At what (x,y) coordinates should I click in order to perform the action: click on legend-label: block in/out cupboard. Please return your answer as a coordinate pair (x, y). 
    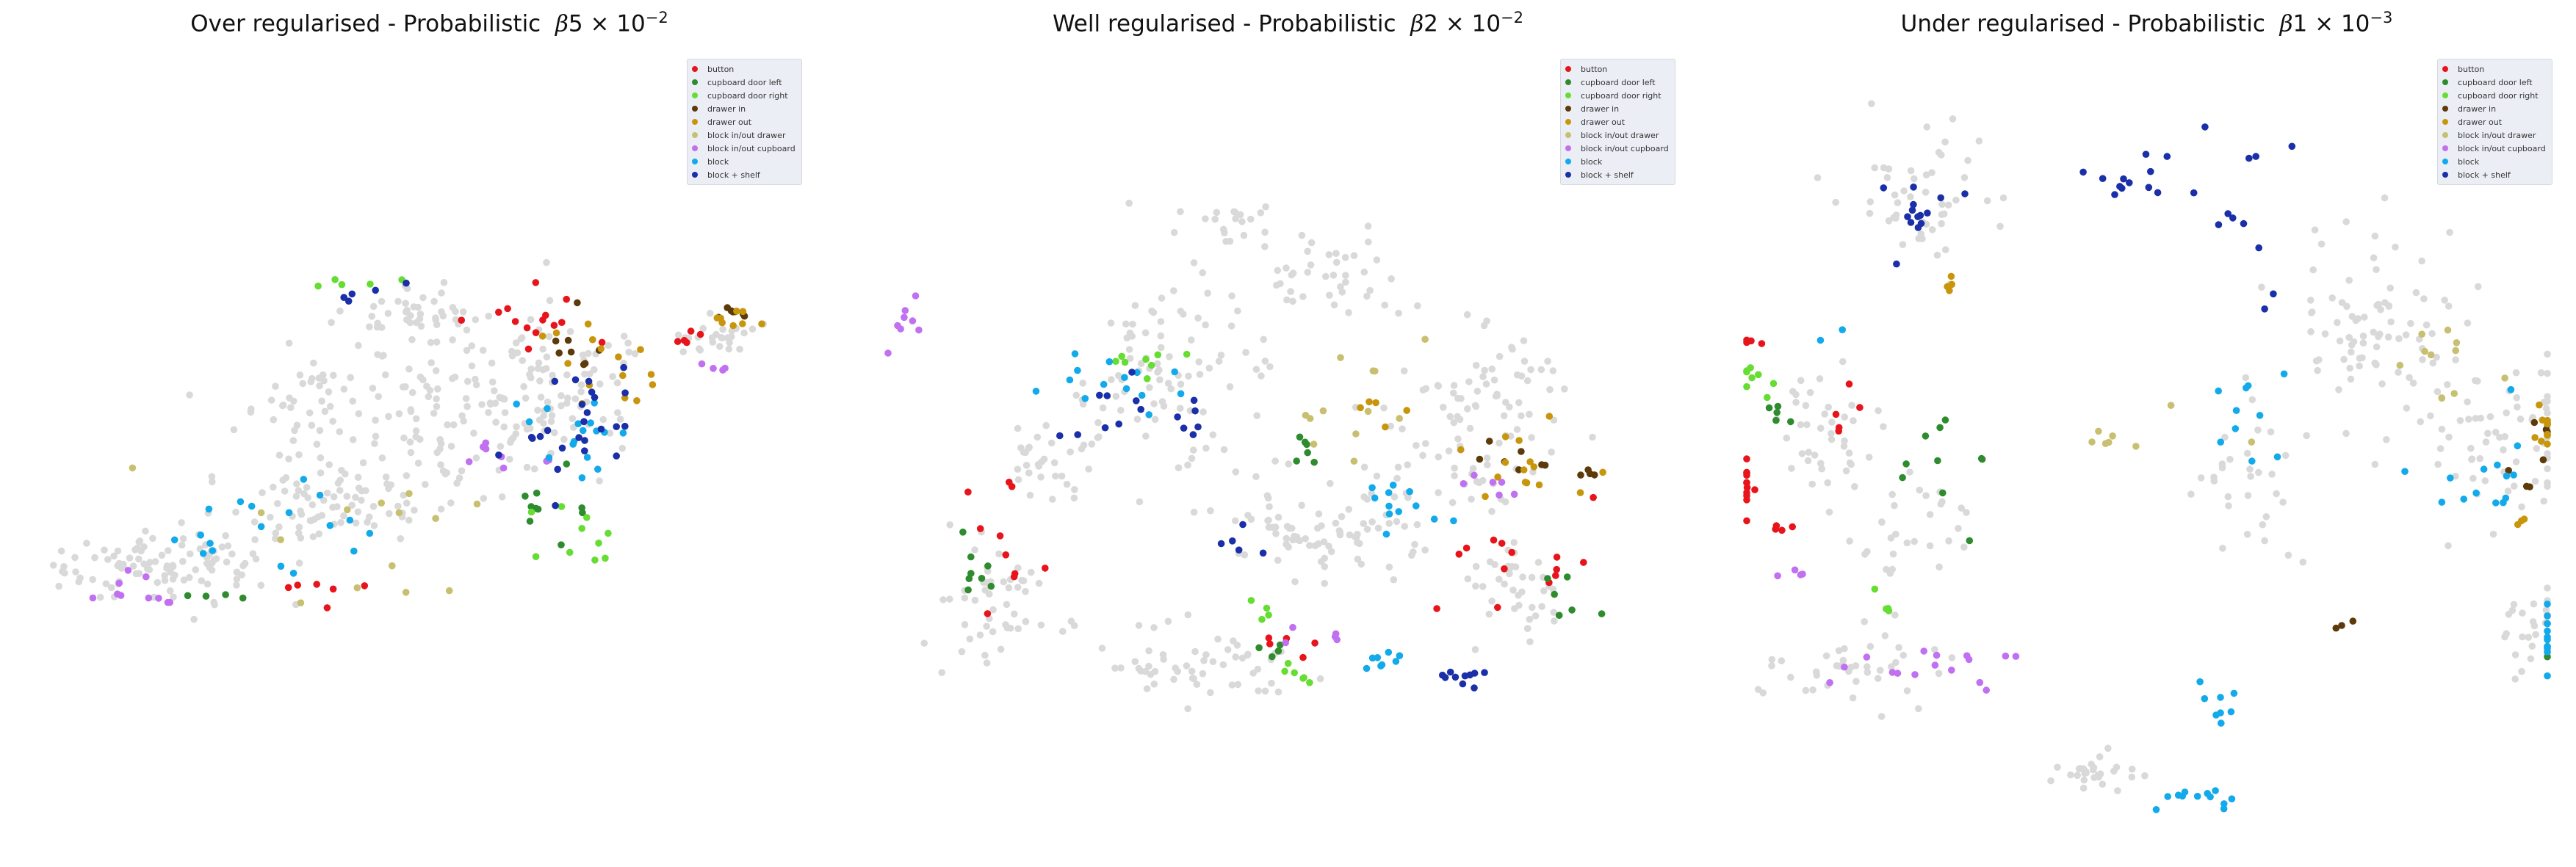
    Looking at the image, I should click on (1625, 148).